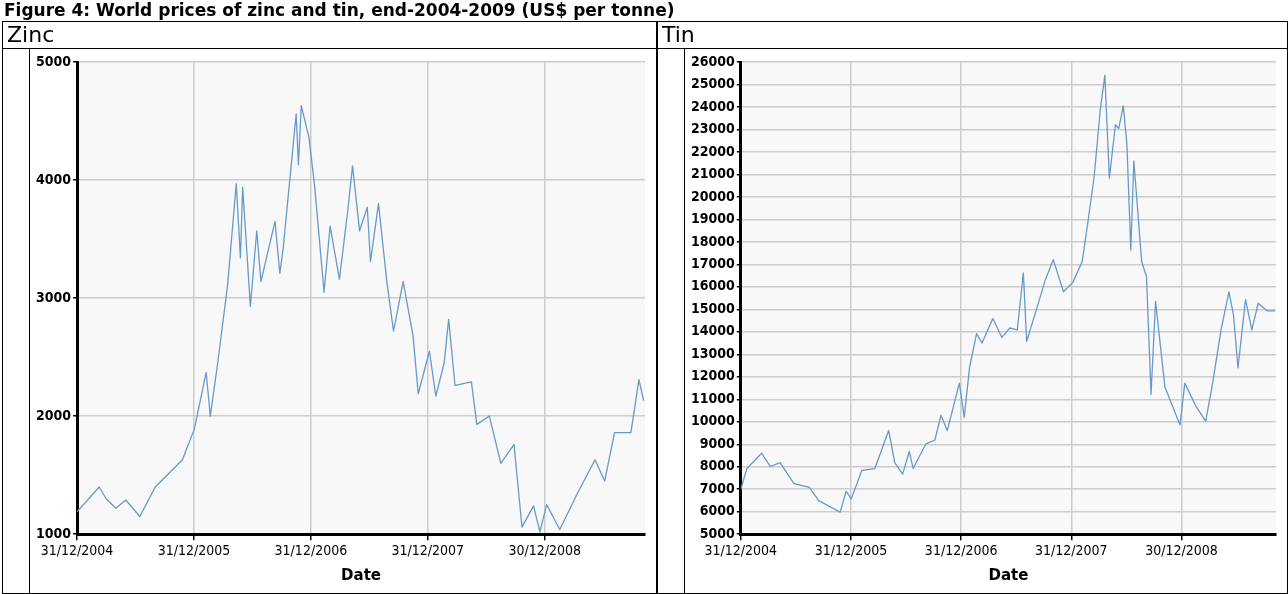 The height and width of the screenshot is (594, 1288). I want to click on y-tick-label: 26000, so click(713, 60).